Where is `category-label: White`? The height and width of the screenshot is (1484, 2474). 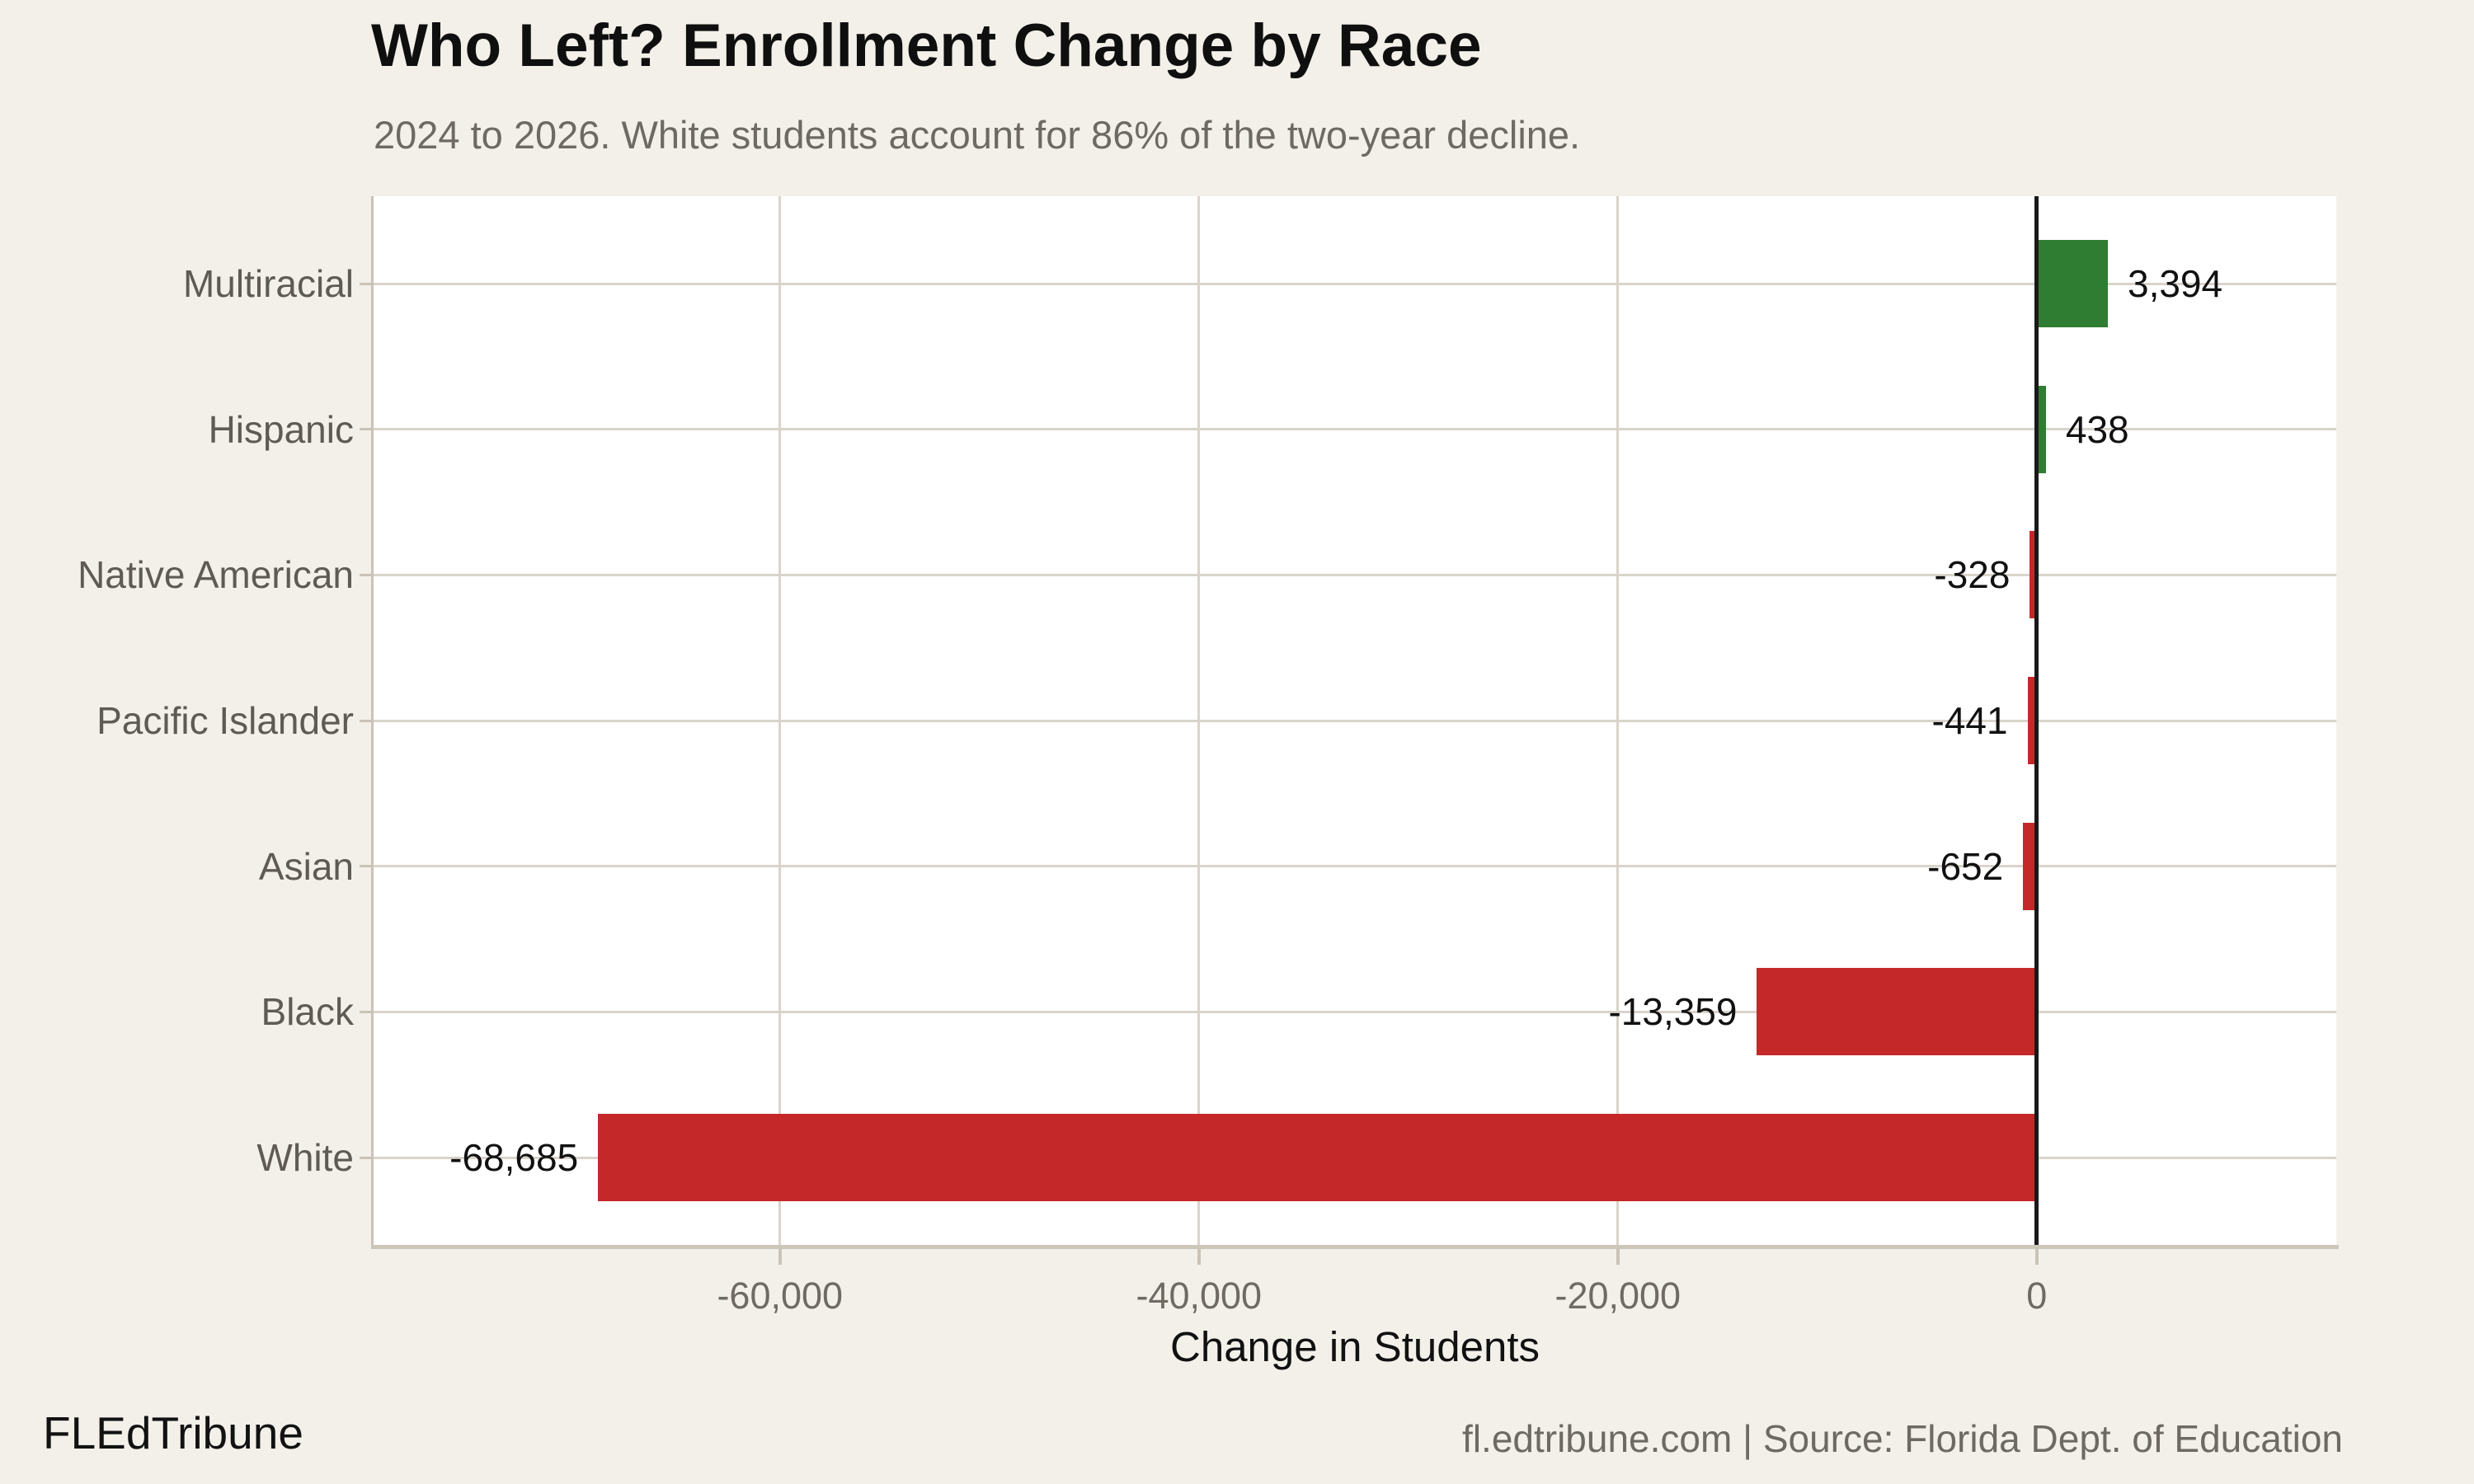
category-label: White is located at coordinates (305, 1157).